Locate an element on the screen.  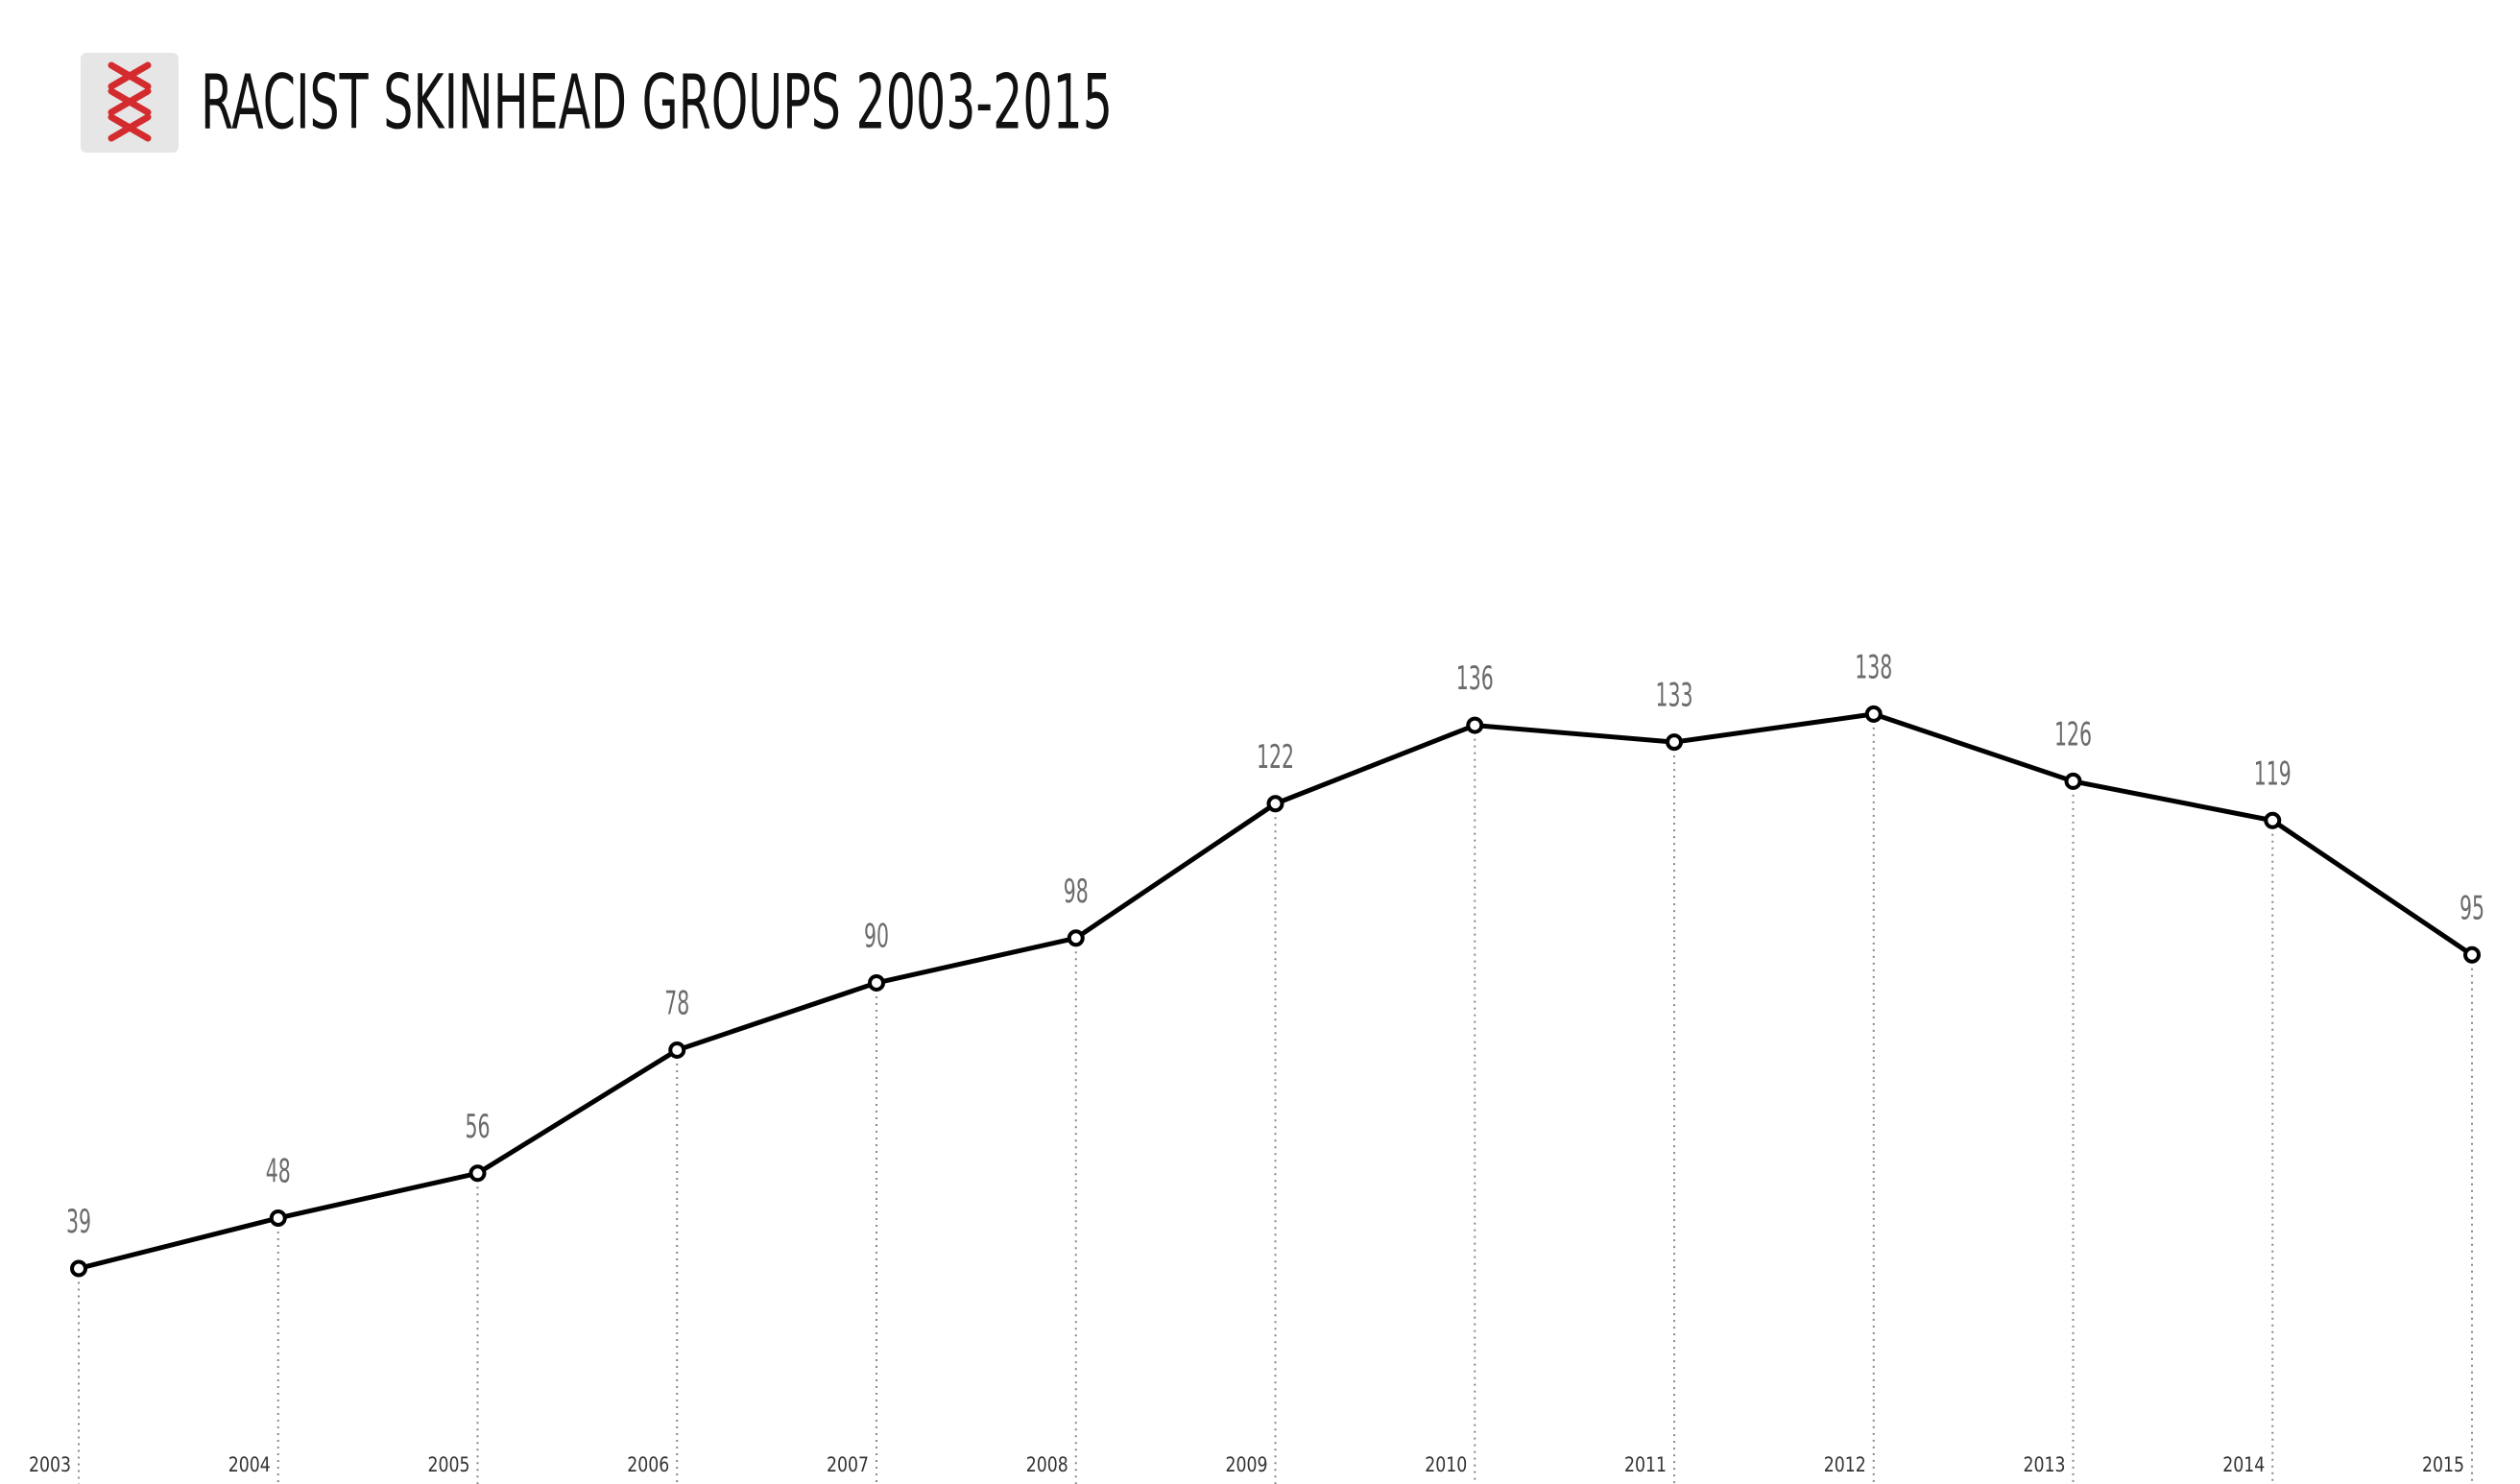
data-label: 98 is located at coordinates (1076, 892).